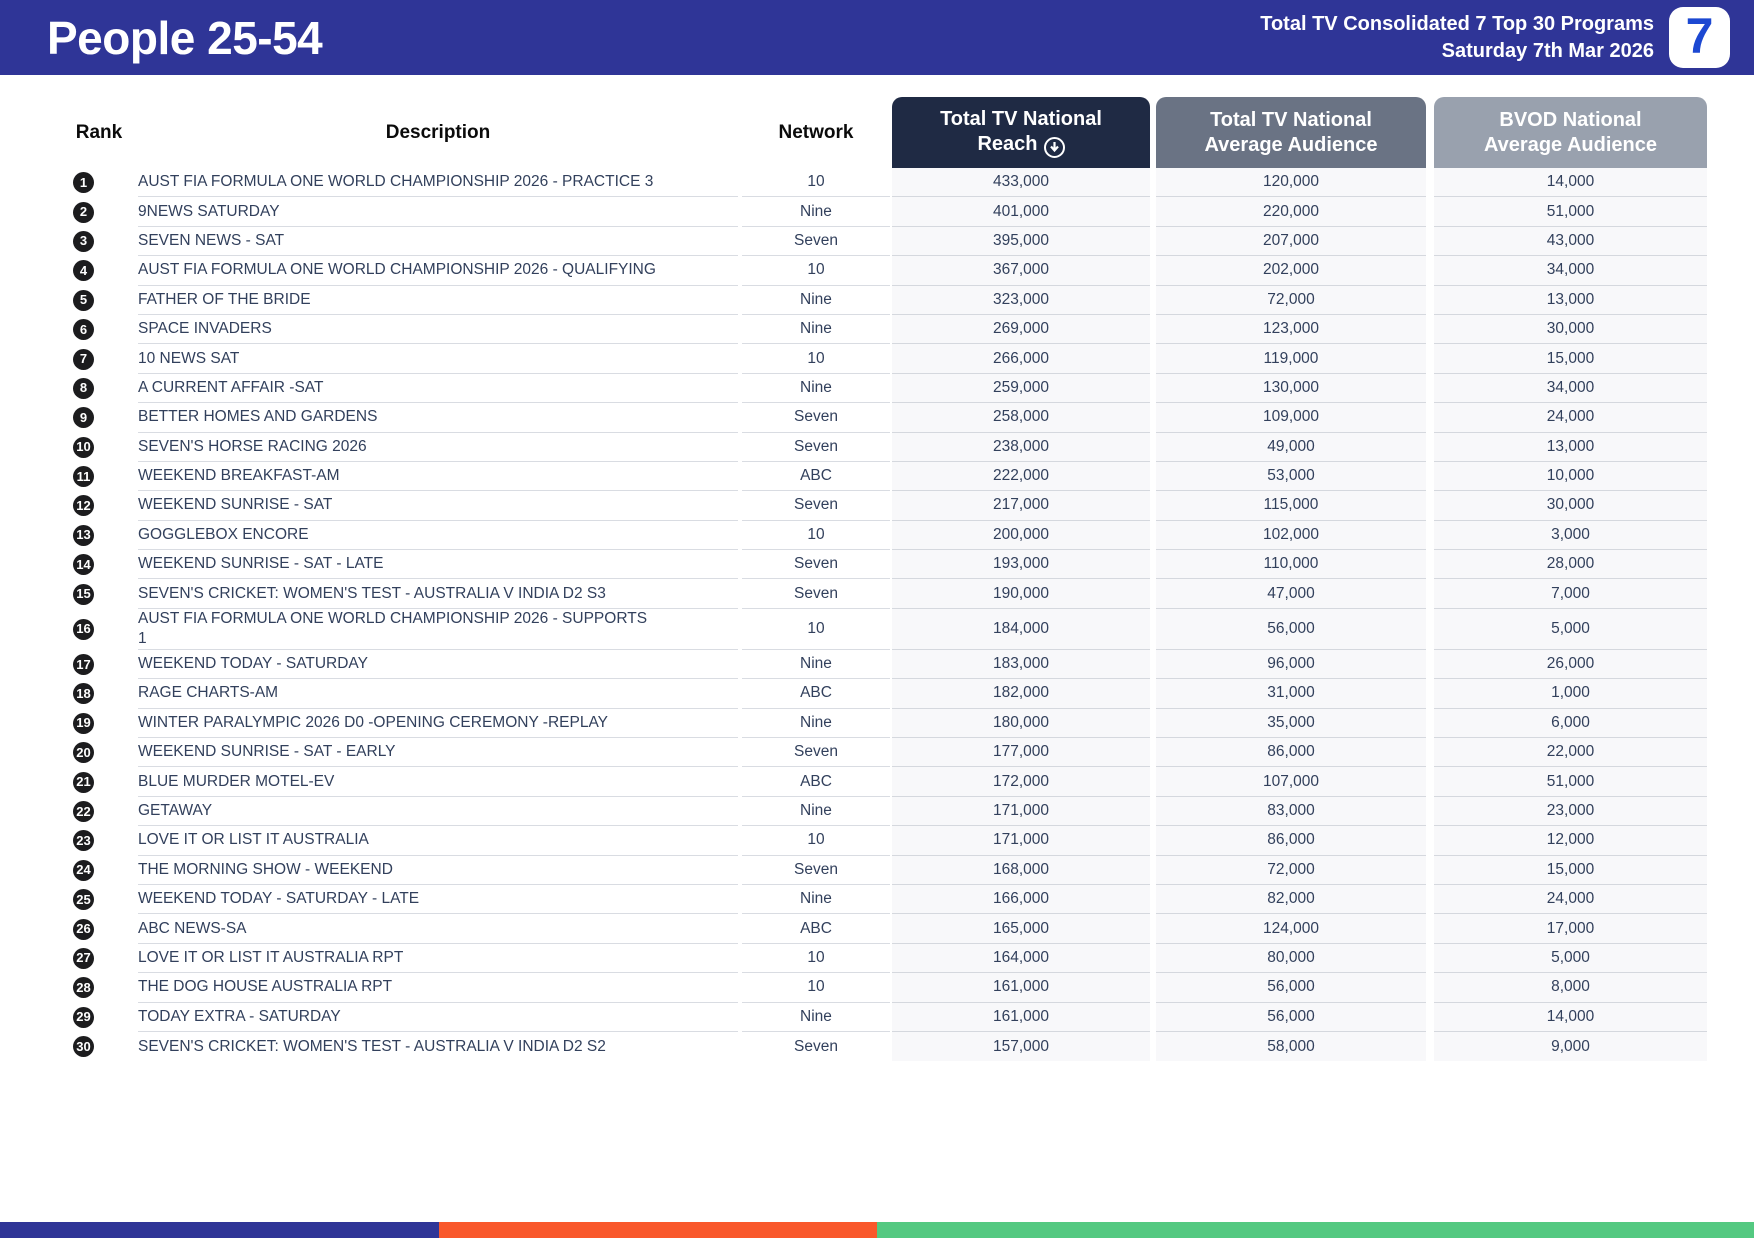  What do you see at coordinates (438, 959) in the screenshot?
I see `program-description: LOVE IT OR LIST IT AUSTRALIA RPT` at bounding box center [438, 959].